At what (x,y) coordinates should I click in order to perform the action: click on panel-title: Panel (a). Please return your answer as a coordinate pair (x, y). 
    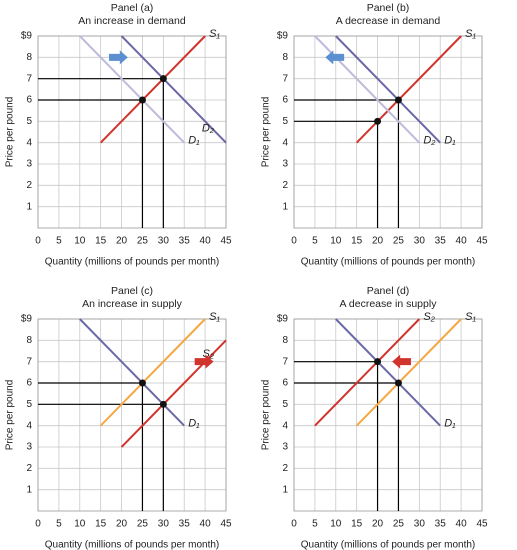
    Looking at the image, I should click on (132, 8).